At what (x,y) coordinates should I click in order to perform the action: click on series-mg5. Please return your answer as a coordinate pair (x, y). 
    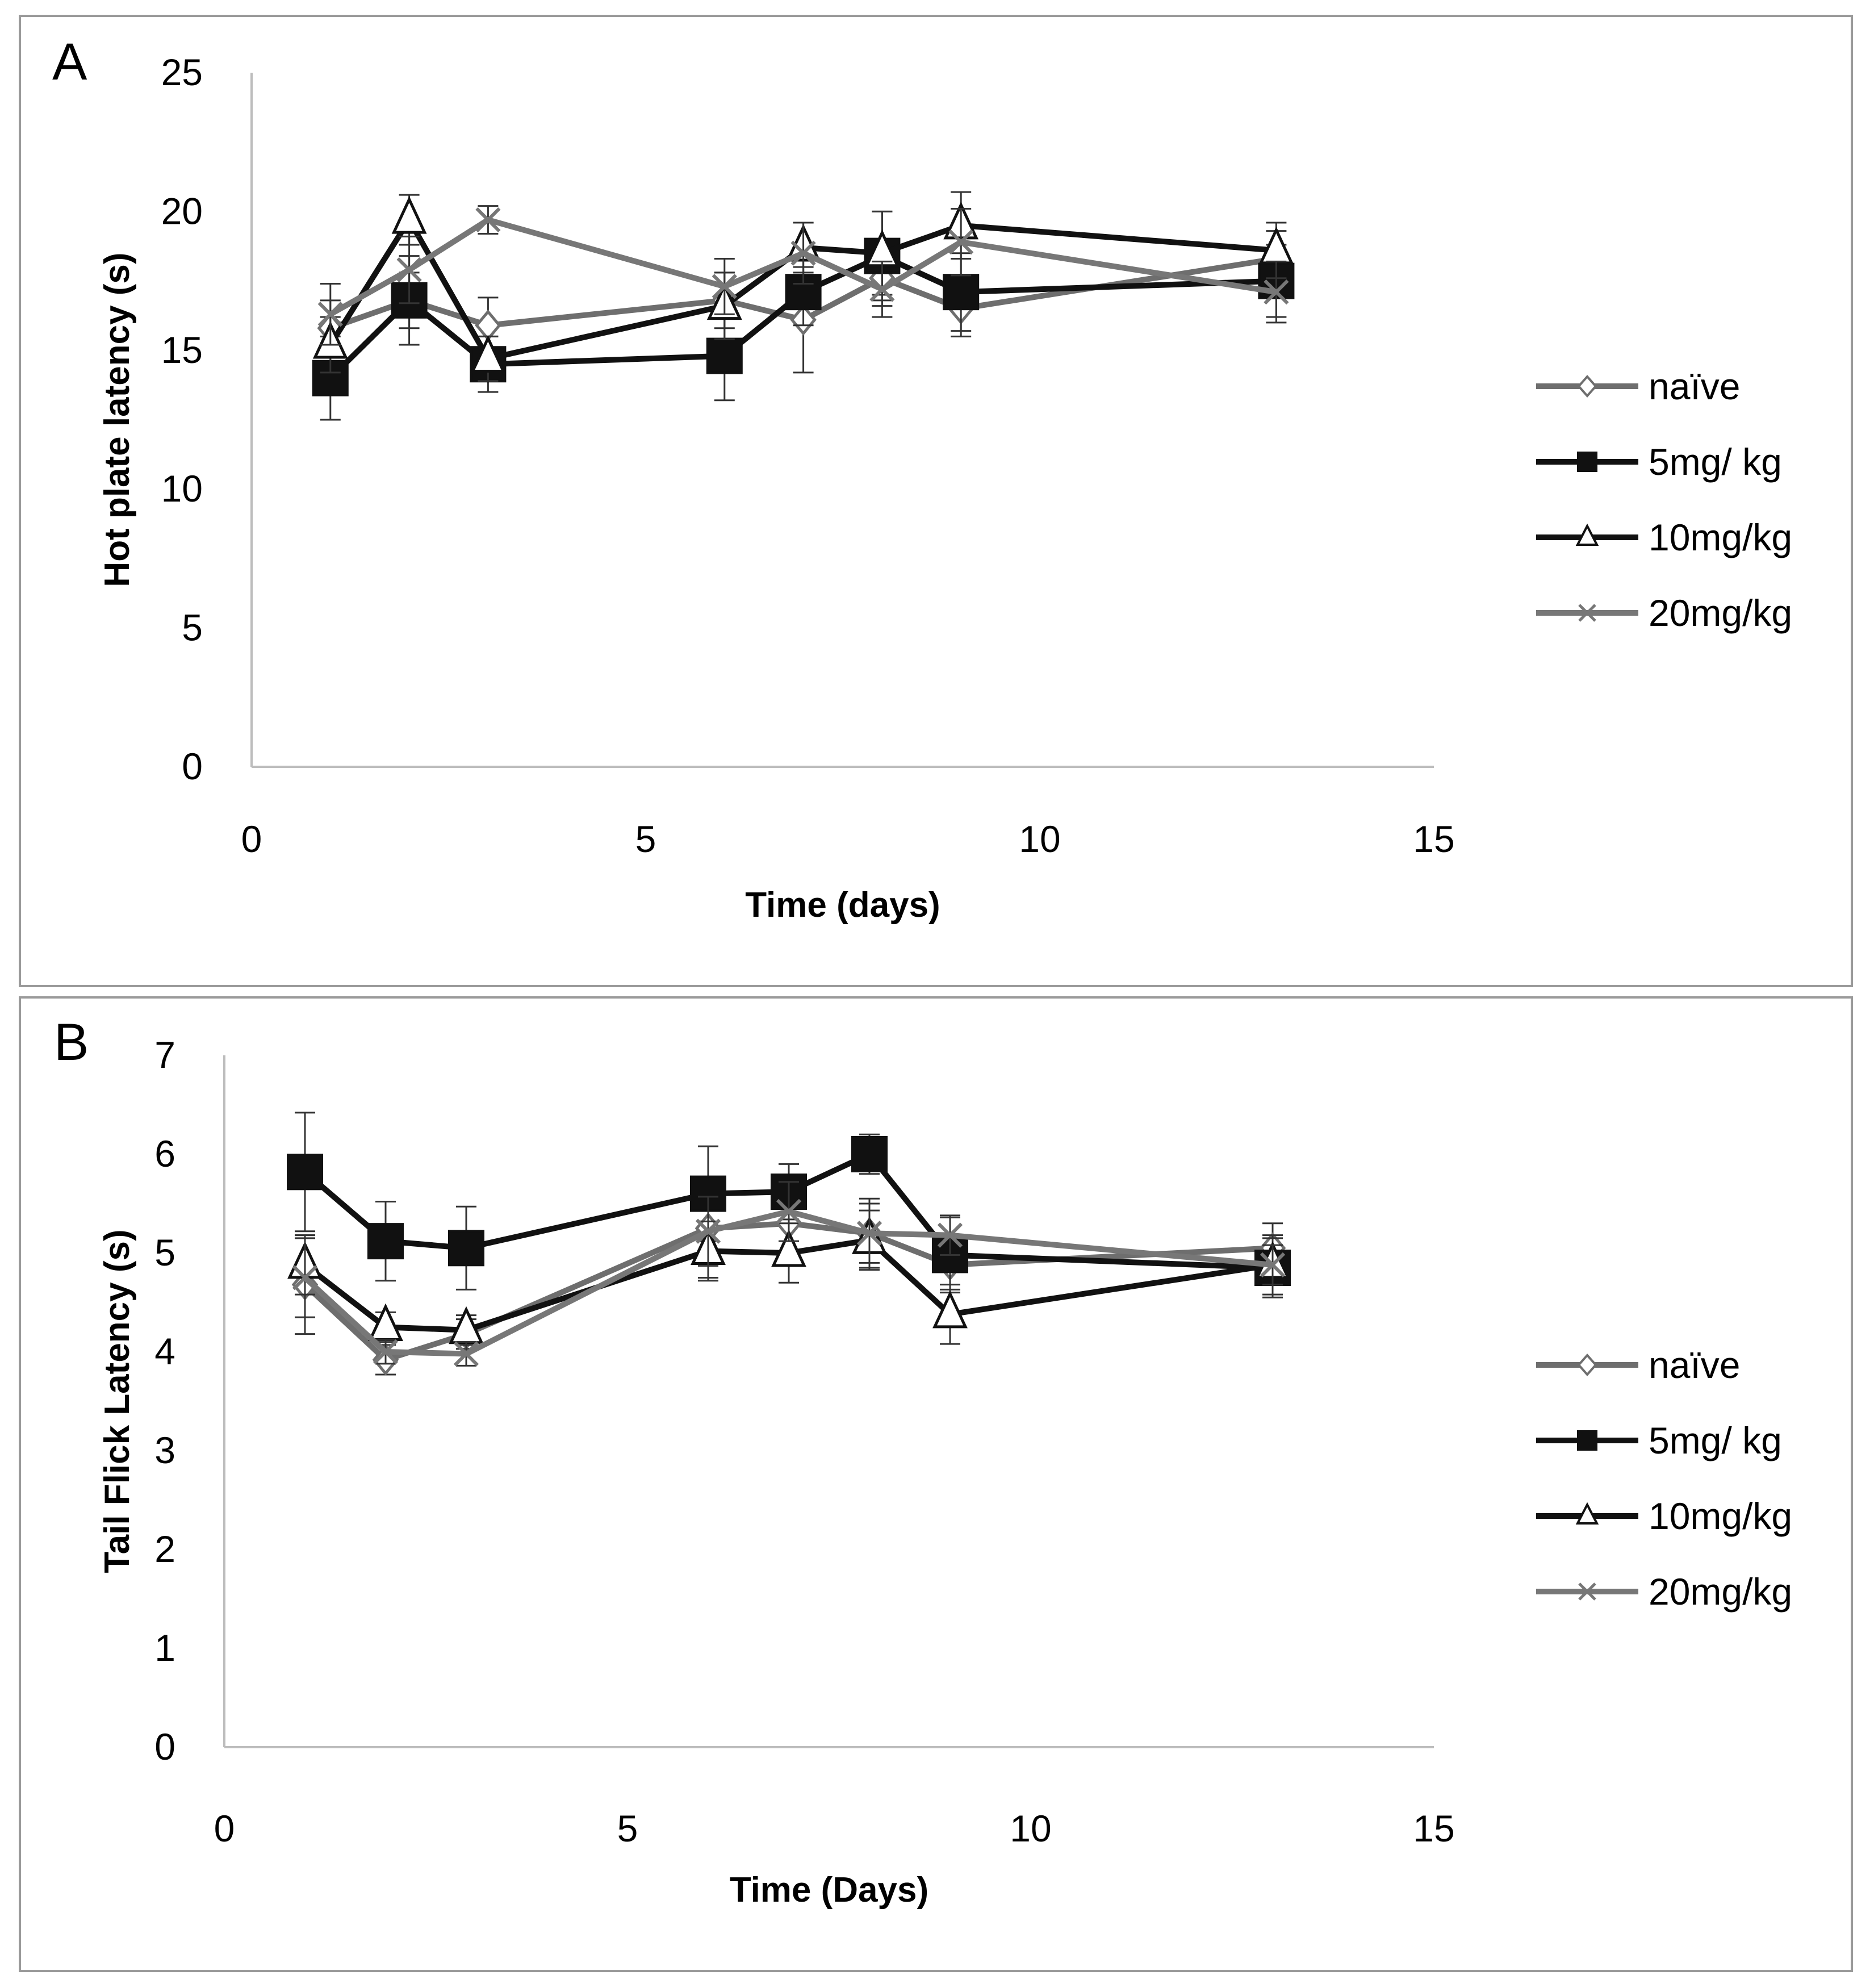
    Looking at the image, I should click on (789, 1205).